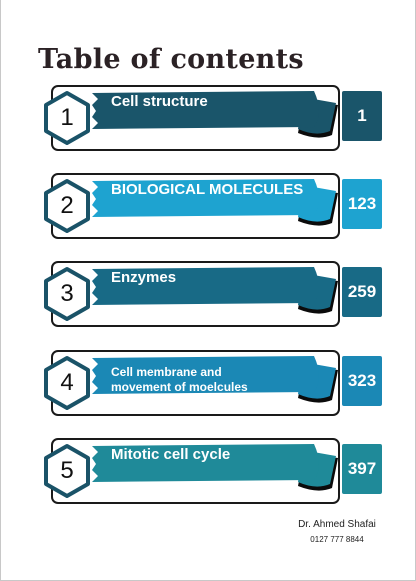 This screenshot has height=581, width=416. I want to click on toc-entry-number: 4, so click(67, 382).